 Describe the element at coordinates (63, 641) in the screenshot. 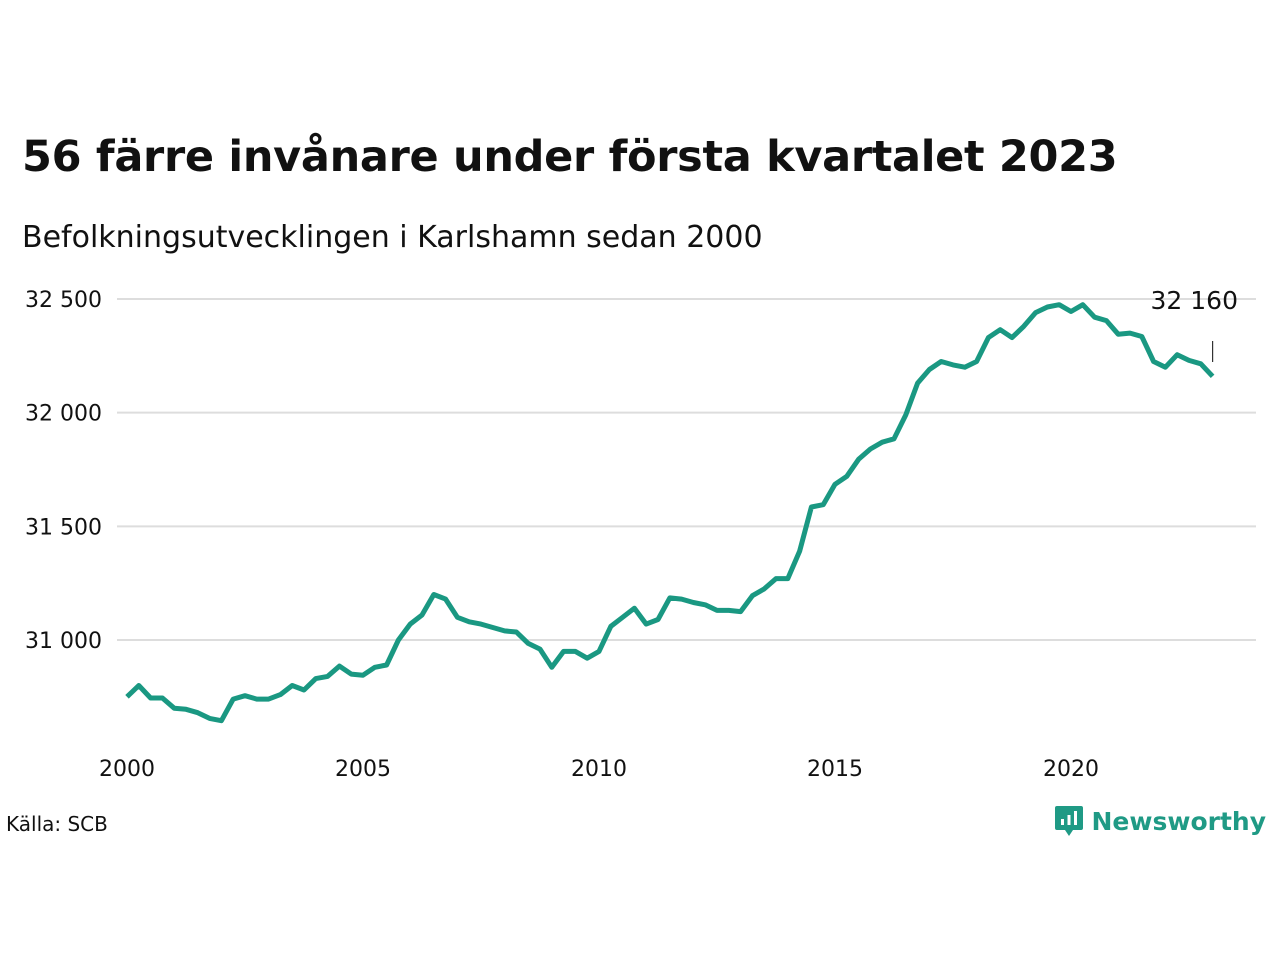

I see `y-tick-label: 31 000` at that location.